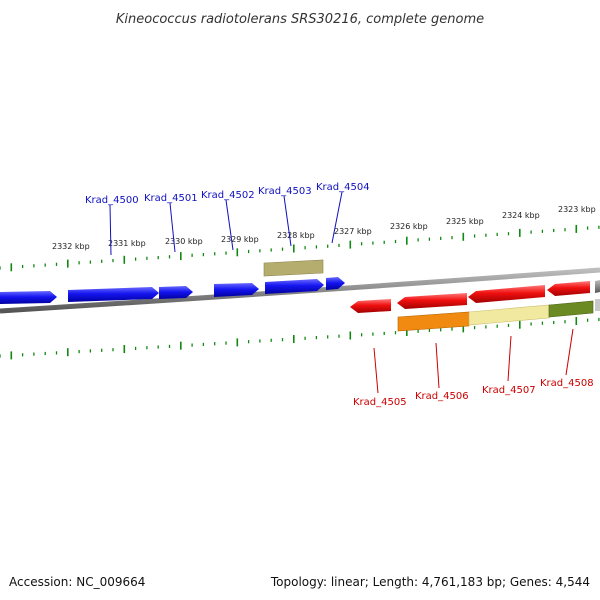 This screenshot has height=600, width=600. Describe the element at coordinates (71, 246) in the screenshot. I see `kbp-label: 2332 kbp` at that location.